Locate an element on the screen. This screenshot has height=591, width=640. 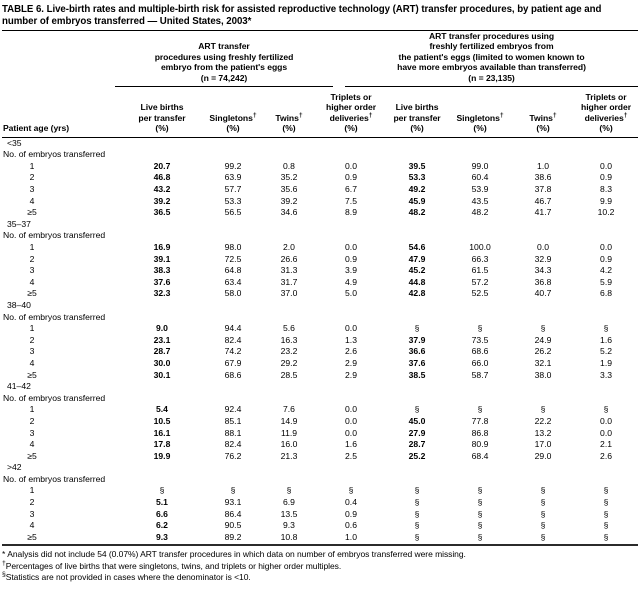
data-cell: 9.0 is located at coordinates (162, 328).